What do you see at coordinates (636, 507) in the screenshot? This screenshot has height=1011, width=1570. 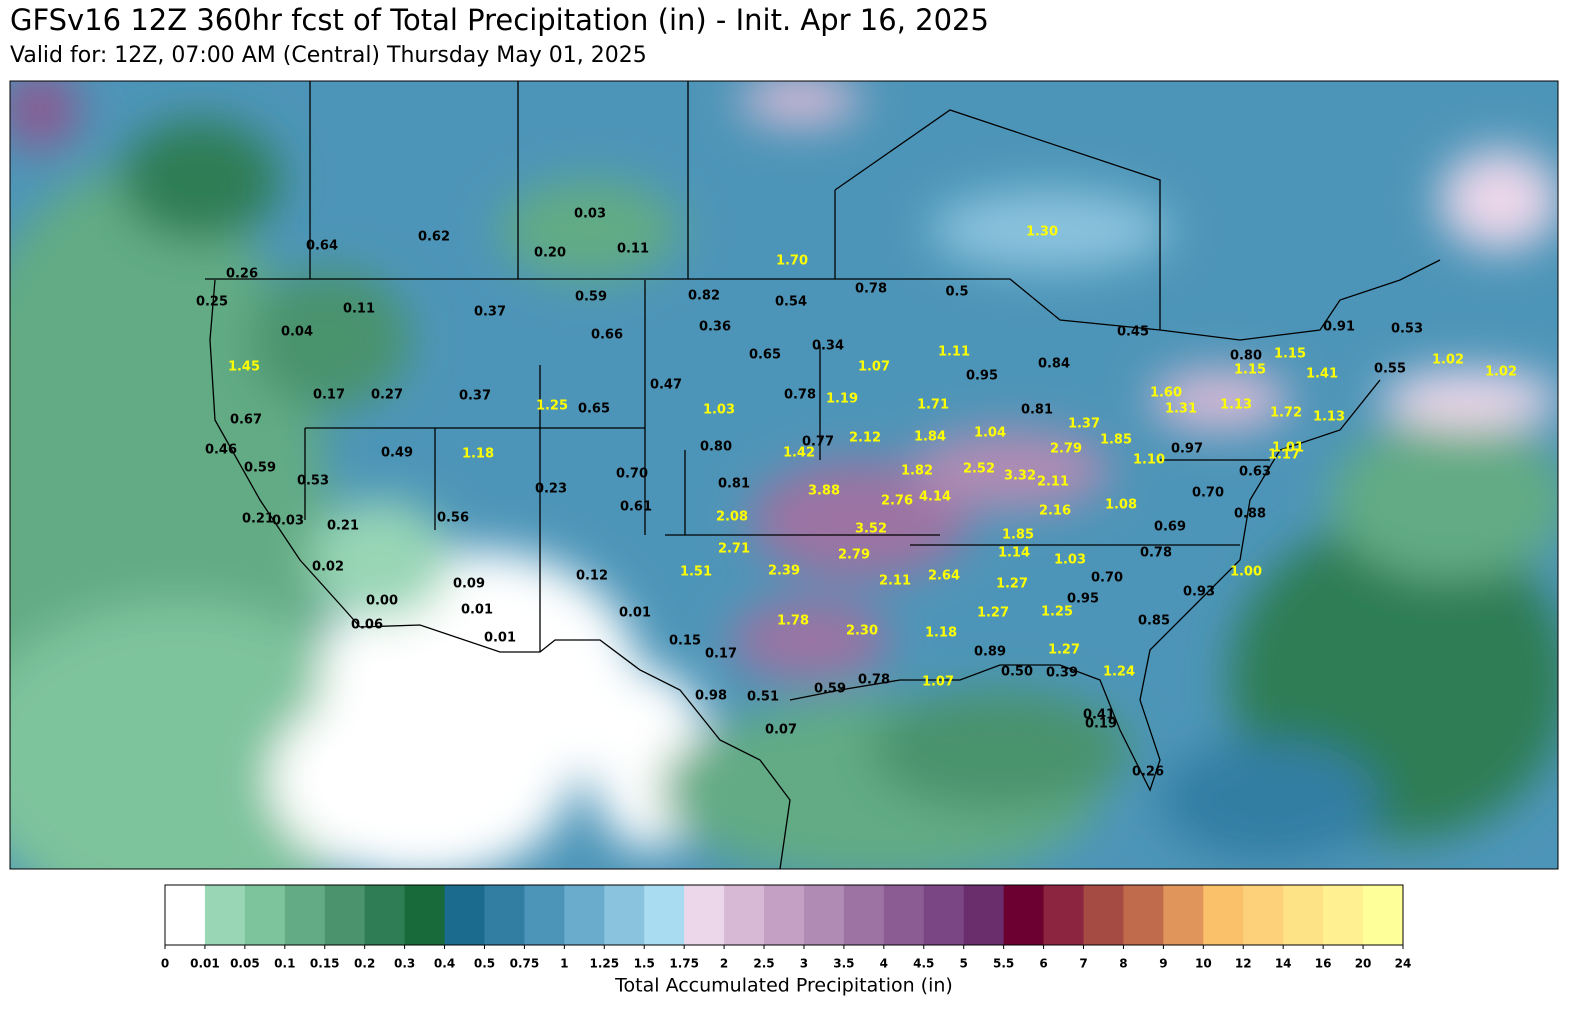 I see `precip-value: 0.61` at bounding box center [636, 507].